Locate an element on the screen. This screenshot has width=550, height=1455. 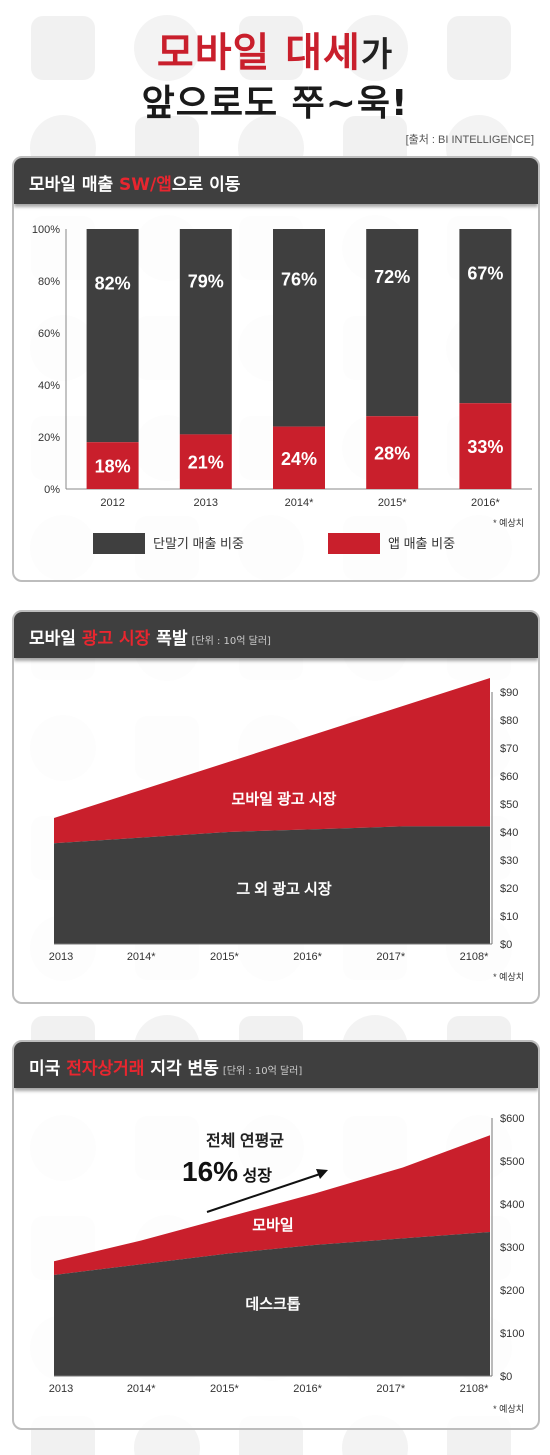
panel-title: 미국 전자상거래 지각 변동 [단위 : 10억 달러] is located at coordinates (166, 1069).